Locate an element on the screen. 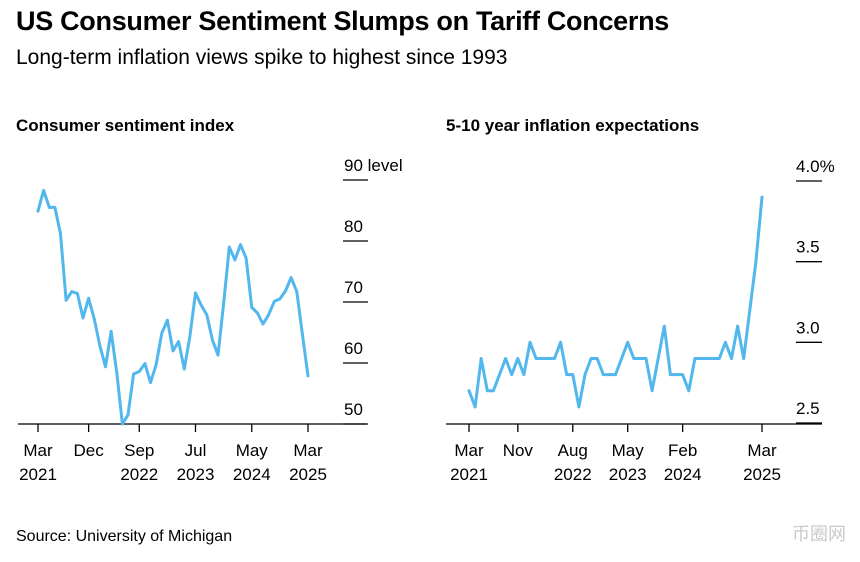 The width and height of the screenshot is (860, 562). x-tick-year-label: 2022 is located at coordinates (139, 474).